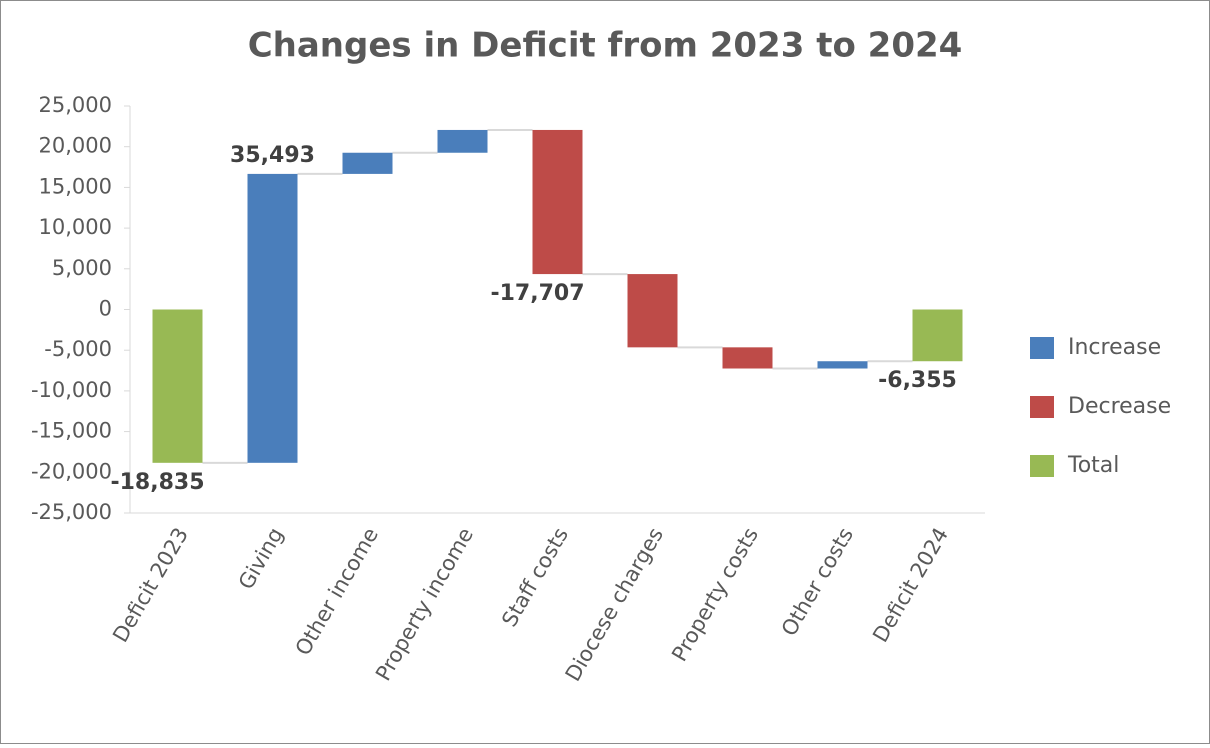 The height and width of the screenshot is (748, 1210). Describe the element at coordinates (71, 471) in the screenshot. I see `y-tick-label: -20,000` at that location.